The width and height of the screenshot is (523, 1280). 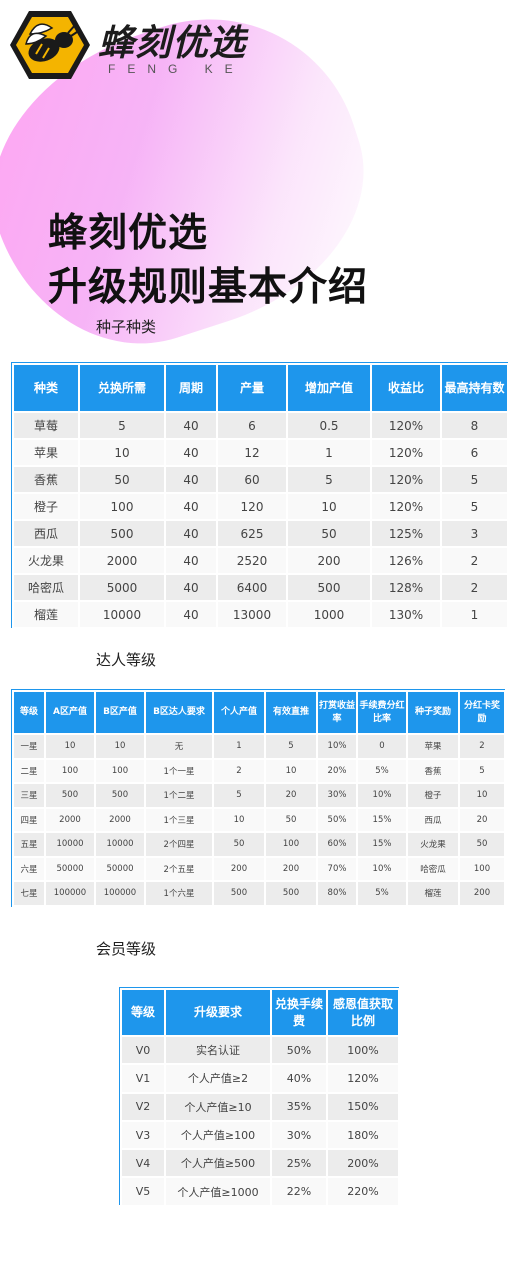 I want to click on table-row: 榴莲 10000 40 13000 1000 130% 1, so click(x=260, y=614).